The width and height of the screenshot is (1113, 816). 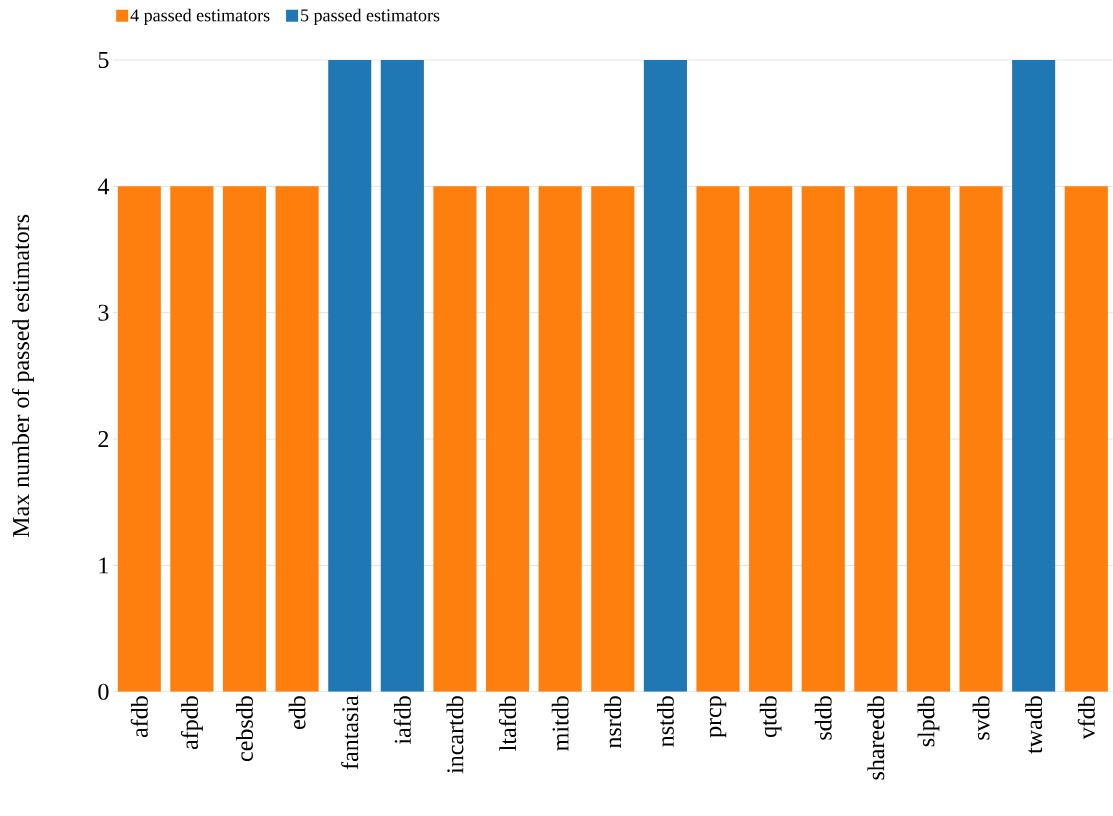 I want to click on x-tick-label: svdb, so click(x=981, y=718).